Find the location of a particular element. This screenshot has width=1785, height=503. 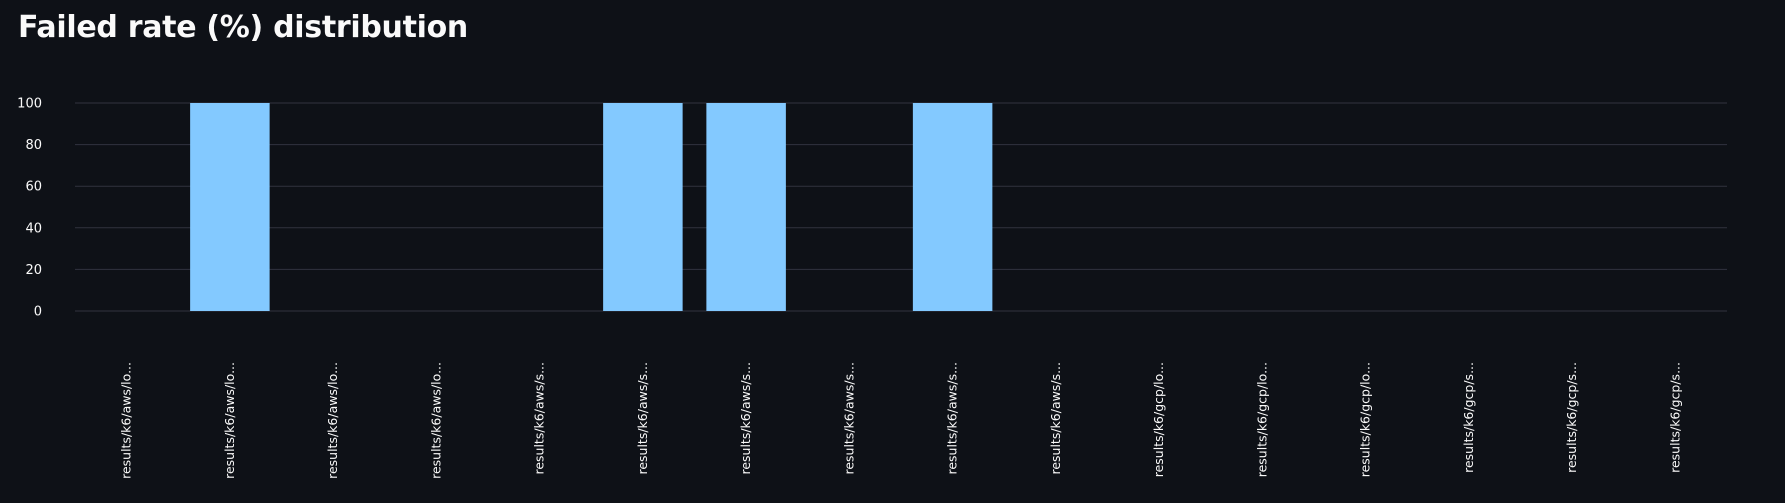

y-tick-label: 40 is located at coordinates (33, 228).